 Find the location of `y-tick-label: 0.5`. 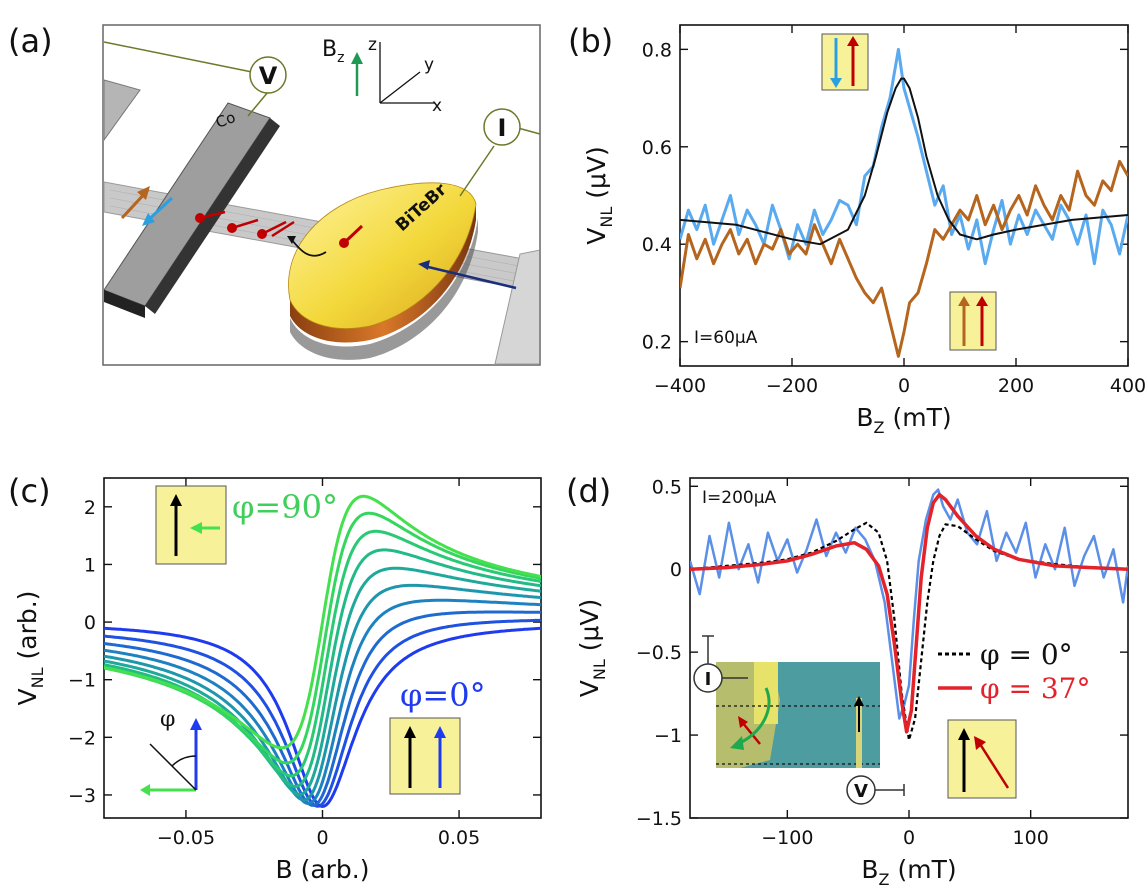

y-tick-label: 0.5 is located at coordinates (667, 487).